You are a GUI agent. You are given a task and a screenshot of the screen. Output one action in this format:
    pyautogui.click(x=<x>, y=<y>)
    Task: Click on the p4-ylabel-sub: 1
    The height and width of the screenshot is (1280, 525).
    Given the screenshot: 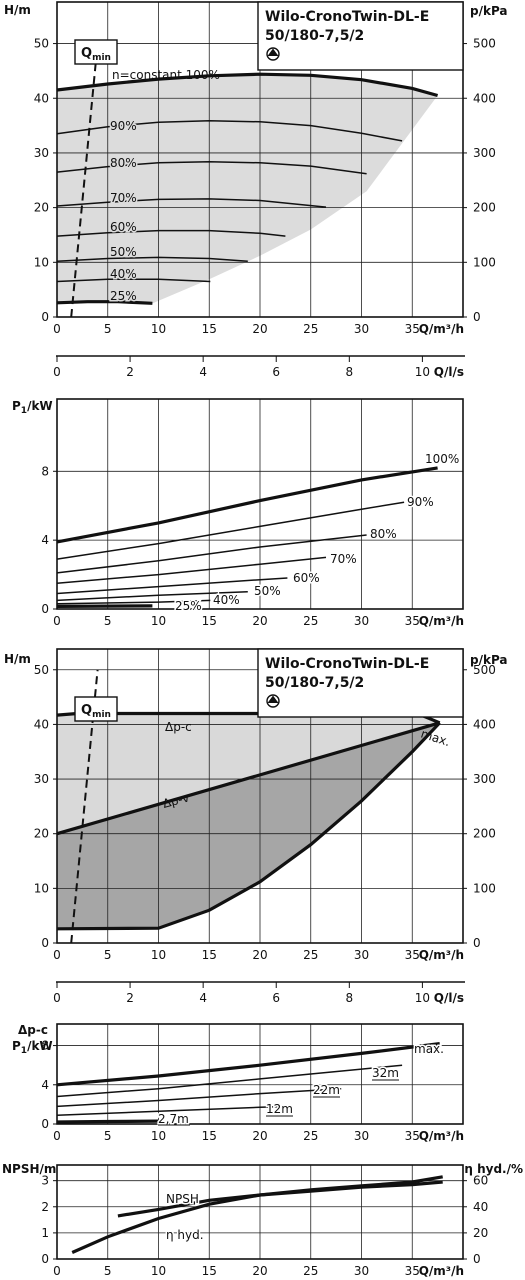 What is the action you would take?
    pyautogui.click(x=24, y=1051)
    